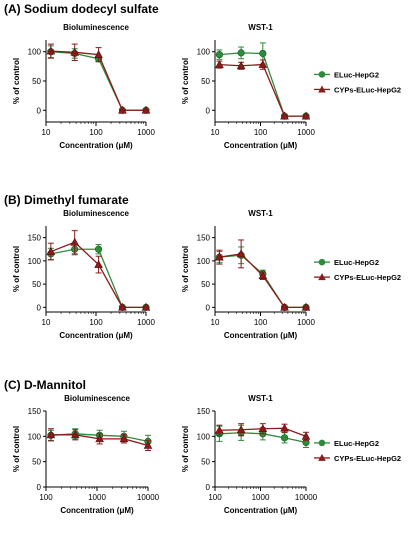 The width and height of the screenshot is (414, 550). I want to click on chart-title: Bioluminescence, so click(96, 213).